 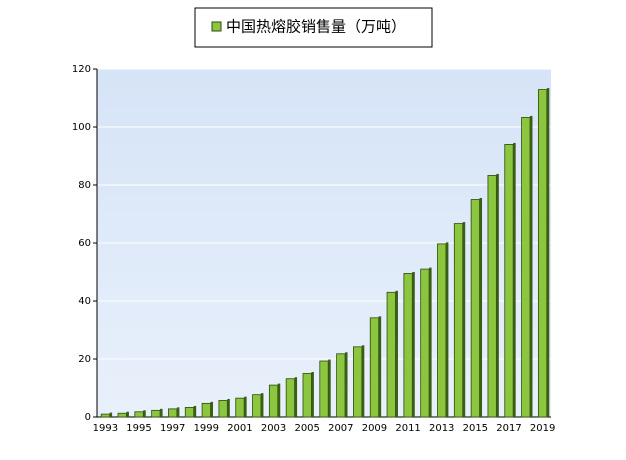 What do you see at coordinates (81, 127) in the screenshot?
I see `y-tick-label: 100` at bounding box center [81, 127].